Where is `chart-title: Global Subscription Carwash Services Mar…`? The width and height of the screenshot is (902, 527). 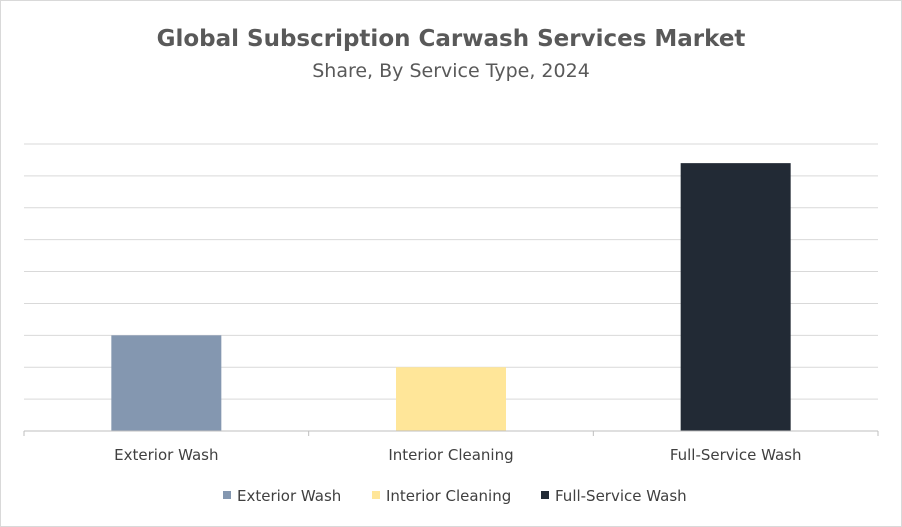 chart-title: Global Subscription Carwash Services Mar… is located at coordinates (451, 39).